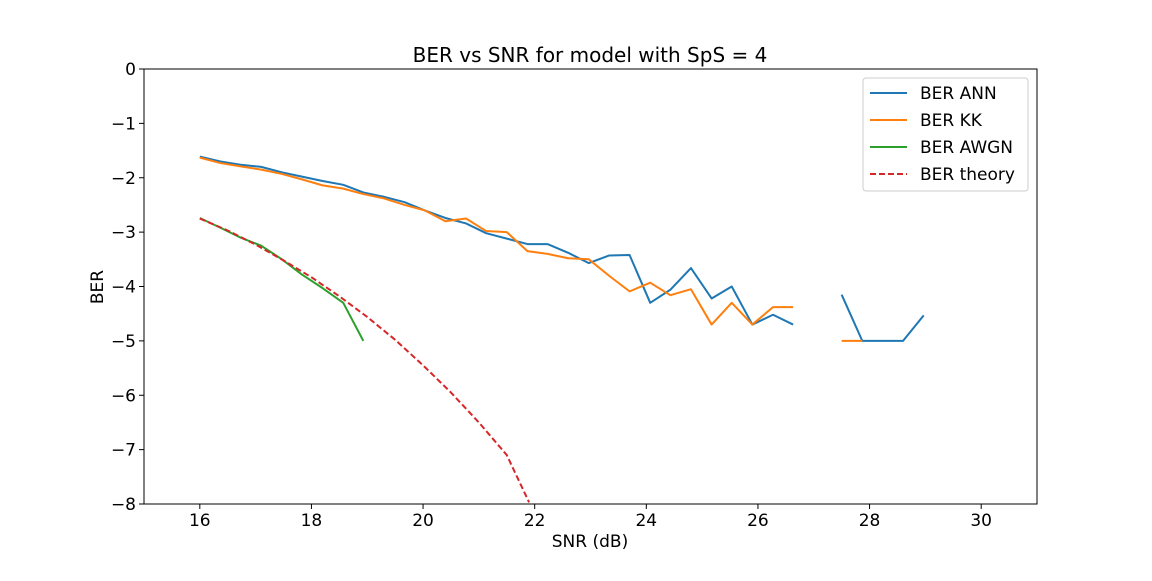 This screenshot has height=581, width=1152. What do you see at coordinates (966, 148) in the screenshot?
I see `legend-label-ber-awgn: BER AWGN` at bounding box center [966, 148].